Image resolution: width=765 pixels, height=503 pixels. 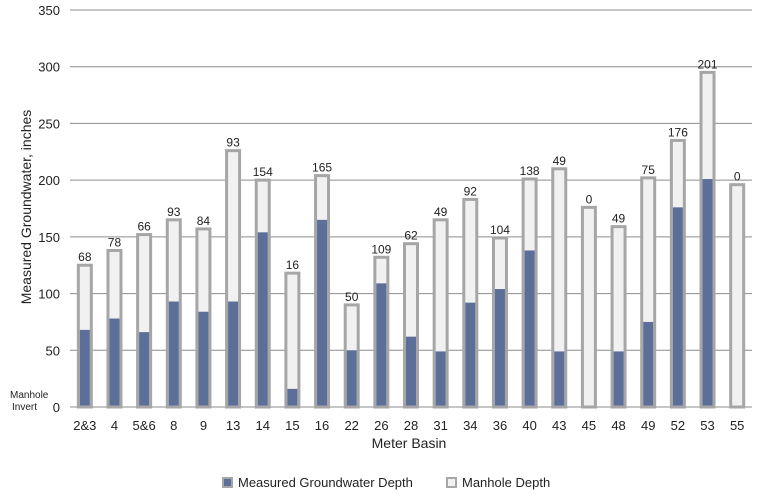 I want to click on x-tick-label: 14, so click(x=263, y=425).